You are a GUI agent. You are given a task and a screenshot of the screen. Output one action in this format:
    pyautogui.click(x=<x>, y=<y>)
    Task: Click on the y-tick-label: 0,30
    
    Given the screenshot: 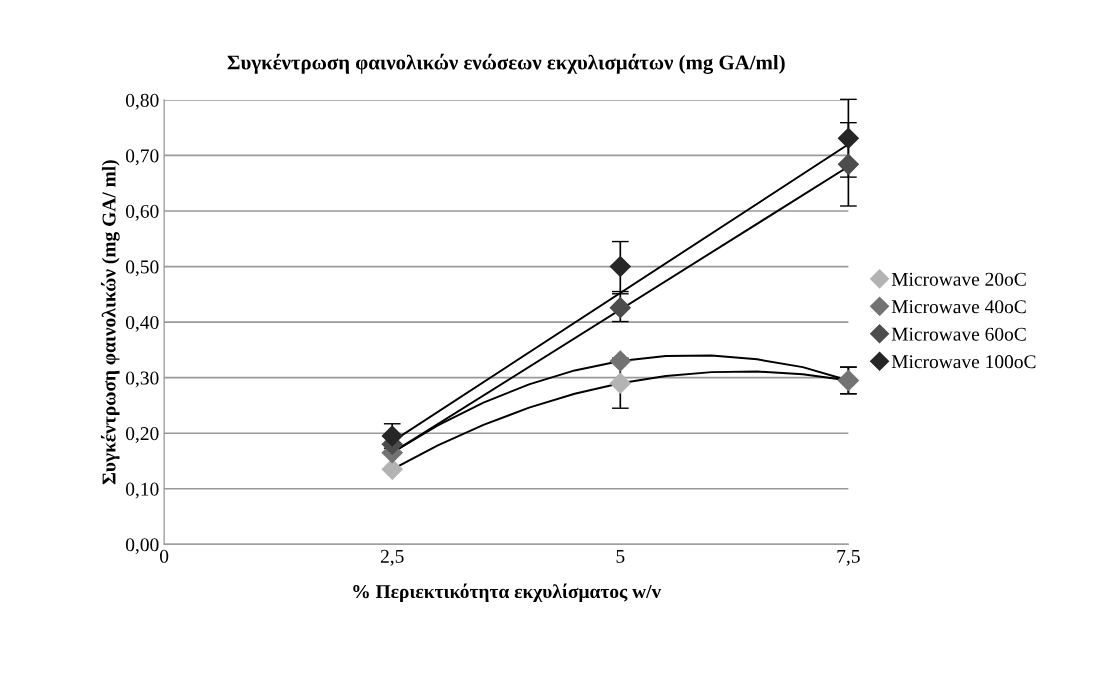 What is the action you would take?
    pyautogui.click(x=142, y=379)
    